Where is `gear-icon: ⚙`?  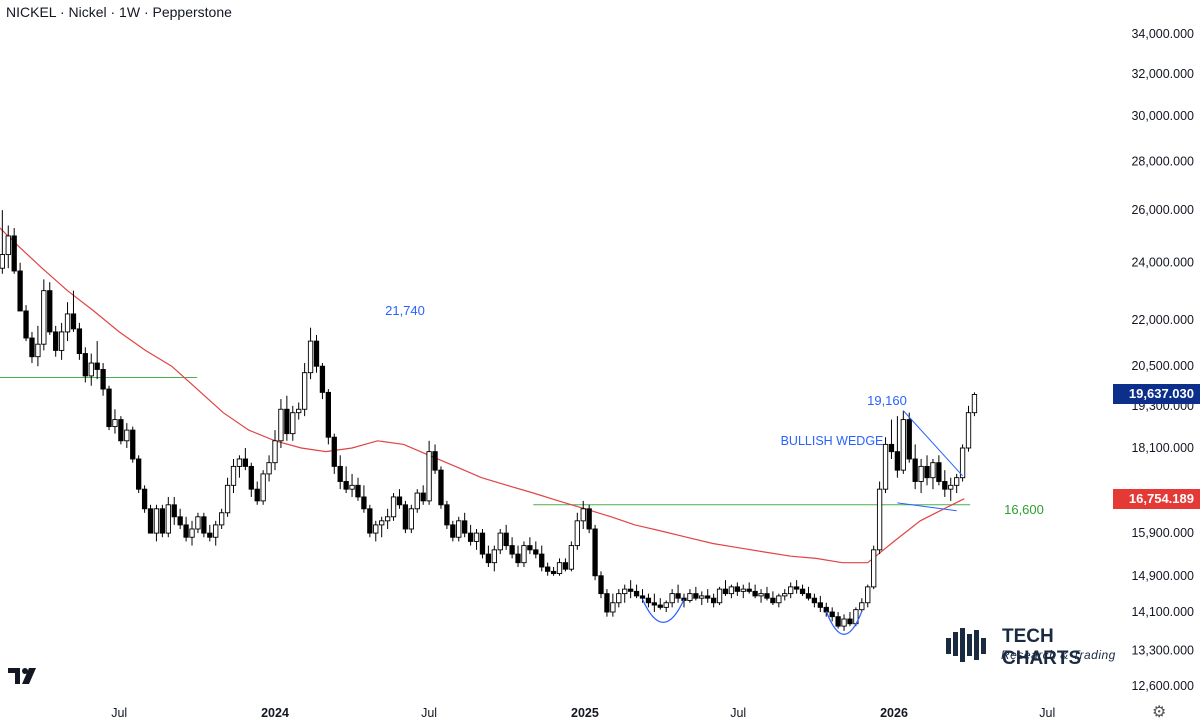
gear-icon: ⚙ is located at coordinates (1159, 712).